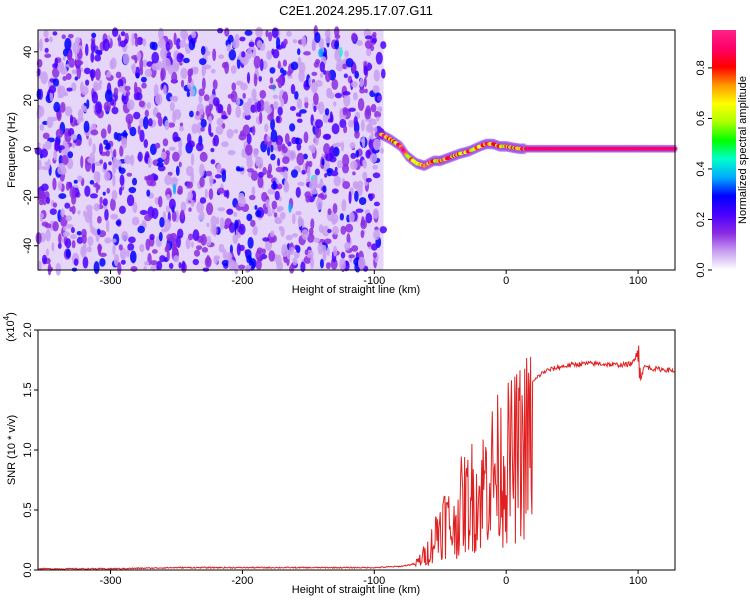 Image resolution: width=750 pixels, height=600 pixels. Describe the element at coordinates (374, 581) in the screenshot. I see `x-tick-label: -100` at that location.